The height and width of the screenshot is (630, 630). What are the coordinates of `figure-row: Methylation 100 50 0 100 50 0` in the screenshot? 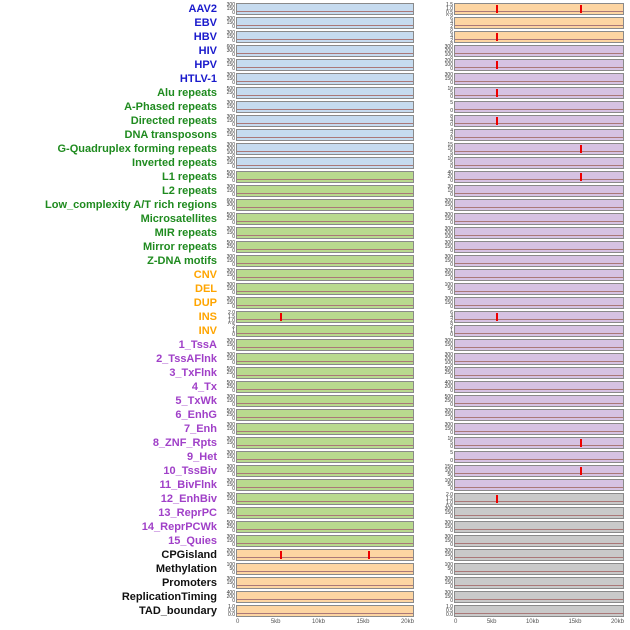 It's located at (315, 569).